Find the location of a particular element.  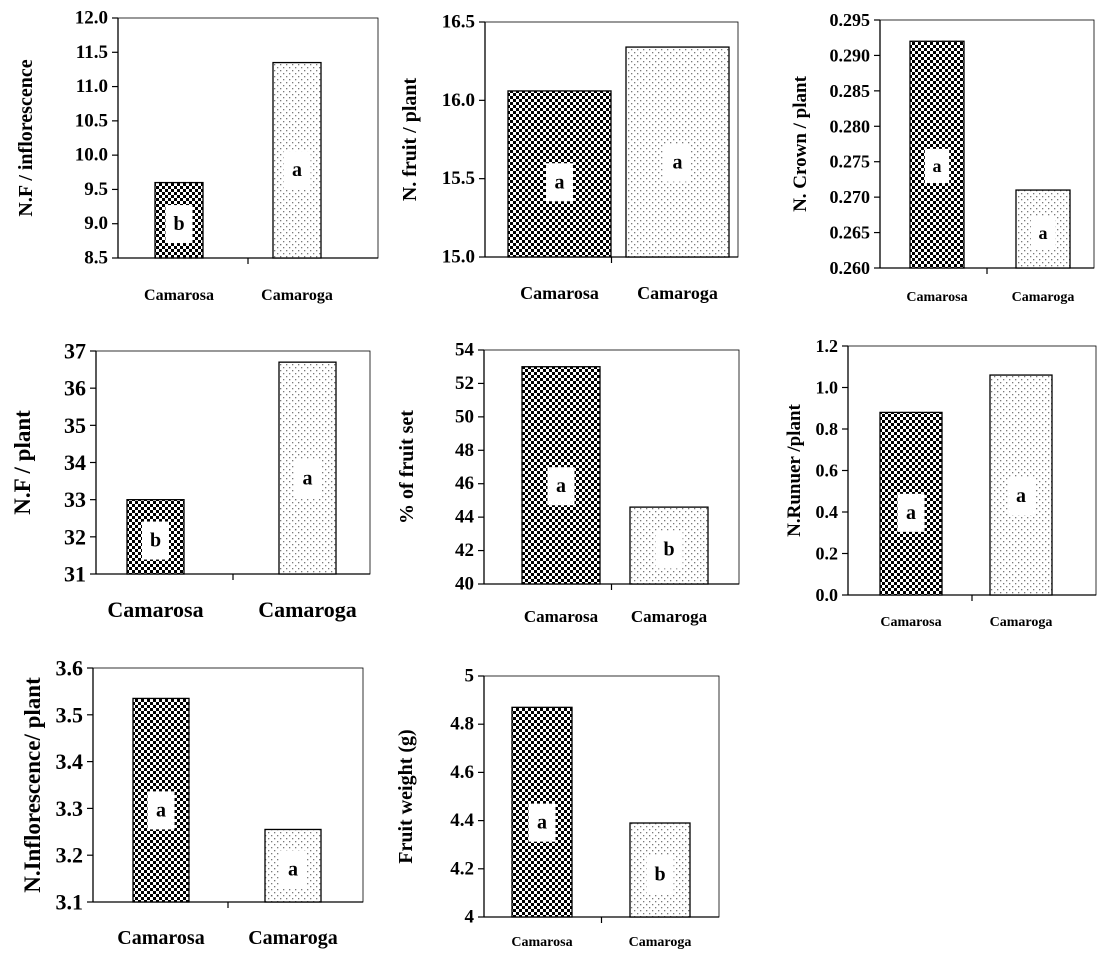

y-tick-label: 40 is located at coordinates (464, 584).